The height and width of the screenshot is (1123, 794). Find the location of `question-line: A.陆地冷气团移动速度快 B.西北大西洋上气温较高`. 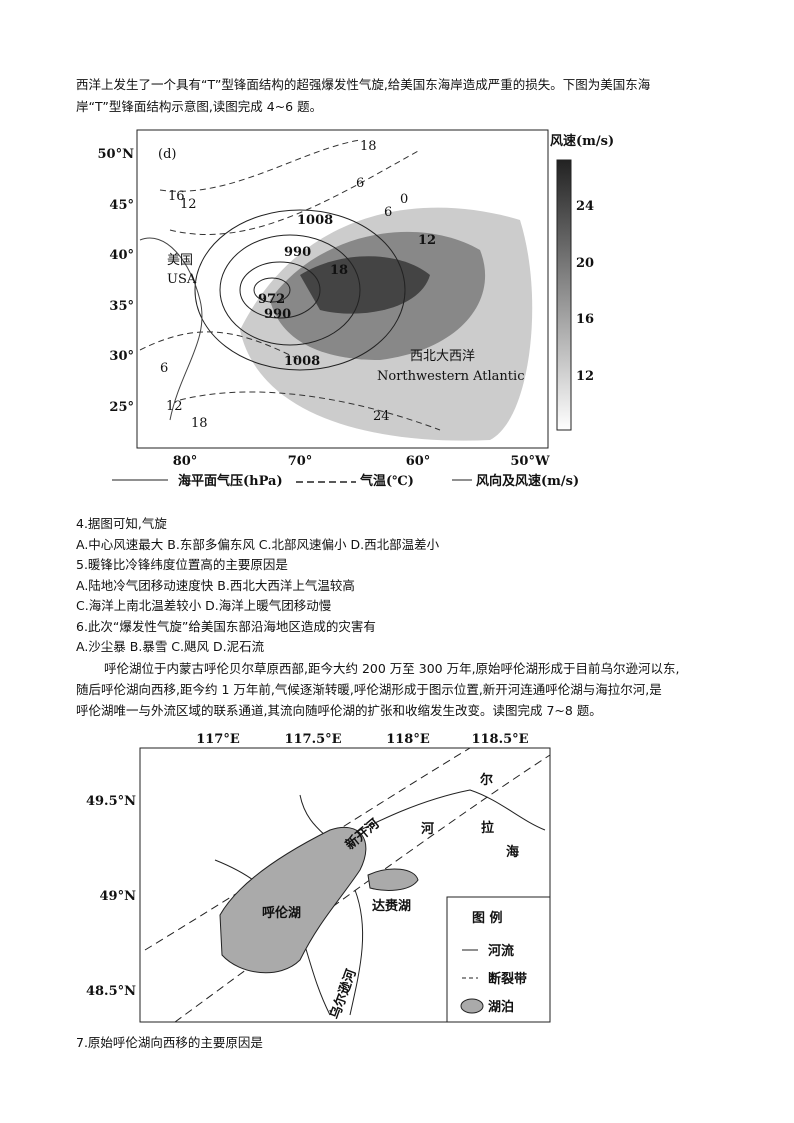

question-line: A.陆地冷气团移动速度快 B.西北大西洋上气温较高 is located at coordinates (215, 585).